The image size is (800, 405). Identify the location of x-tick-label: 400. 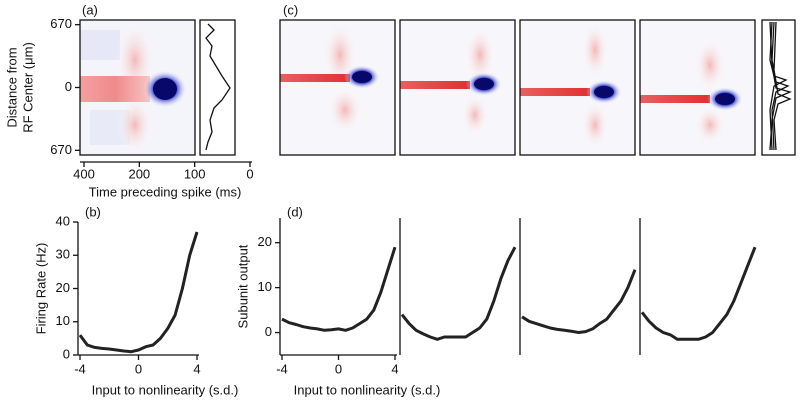
(84, 173).